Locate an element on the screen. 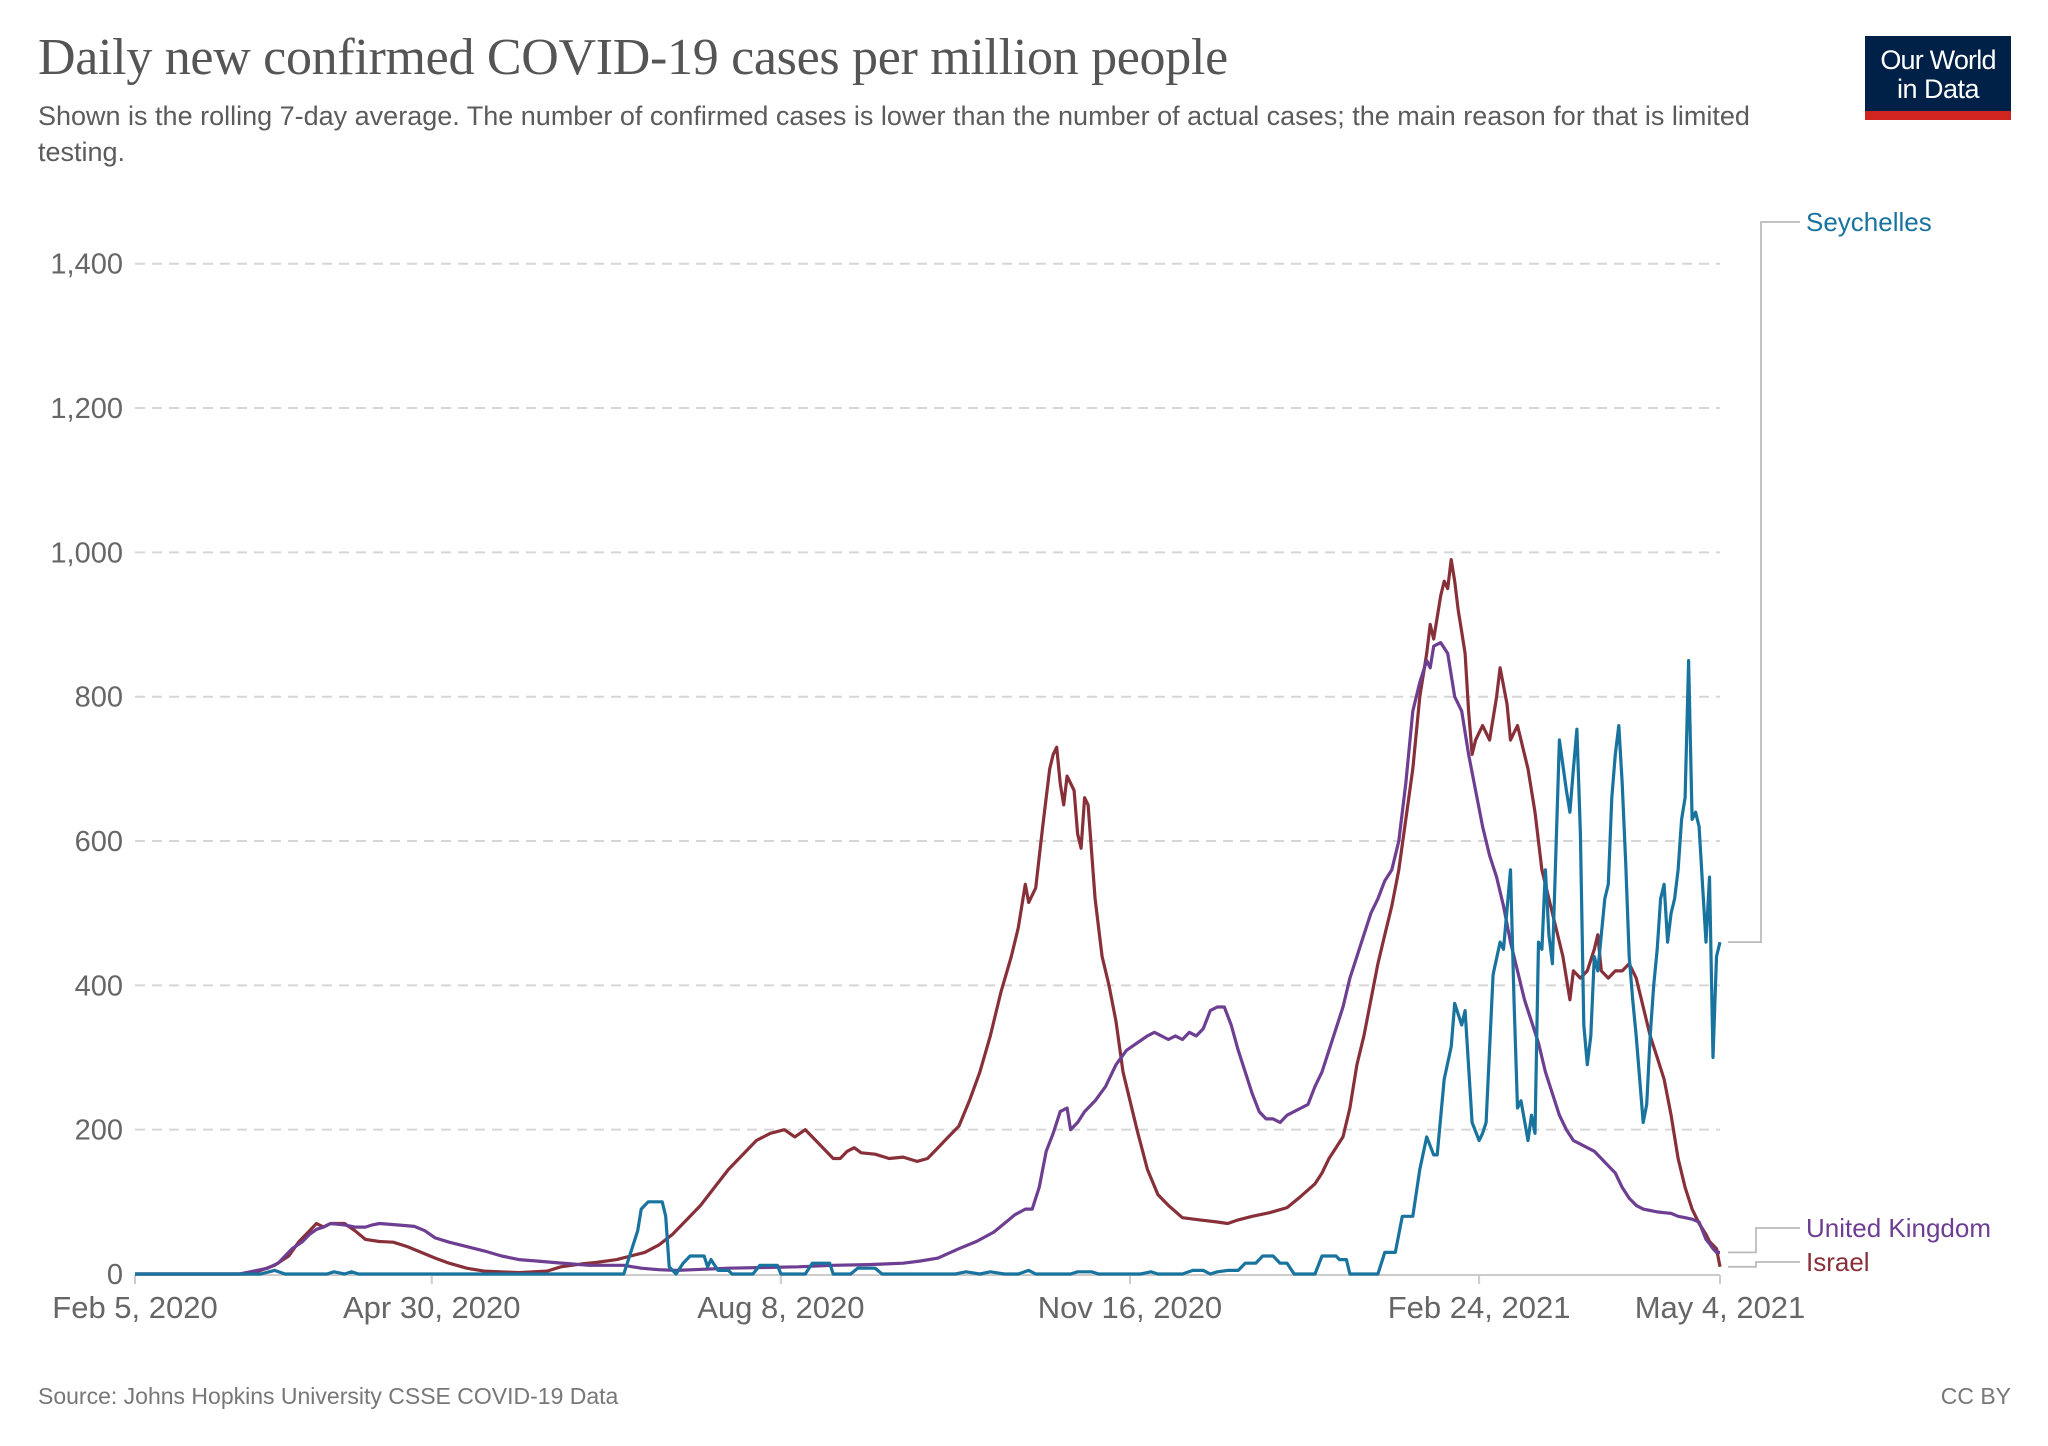 The width and height of the screenshot is (2048, 1446). license-link: CC BY is located at coordinates (1975, 1396).